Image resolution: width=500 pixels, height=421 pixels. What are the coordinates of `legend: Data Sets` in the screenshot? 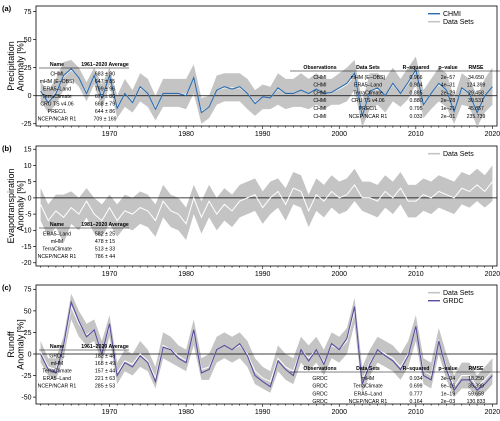 It's located at (451, 154).